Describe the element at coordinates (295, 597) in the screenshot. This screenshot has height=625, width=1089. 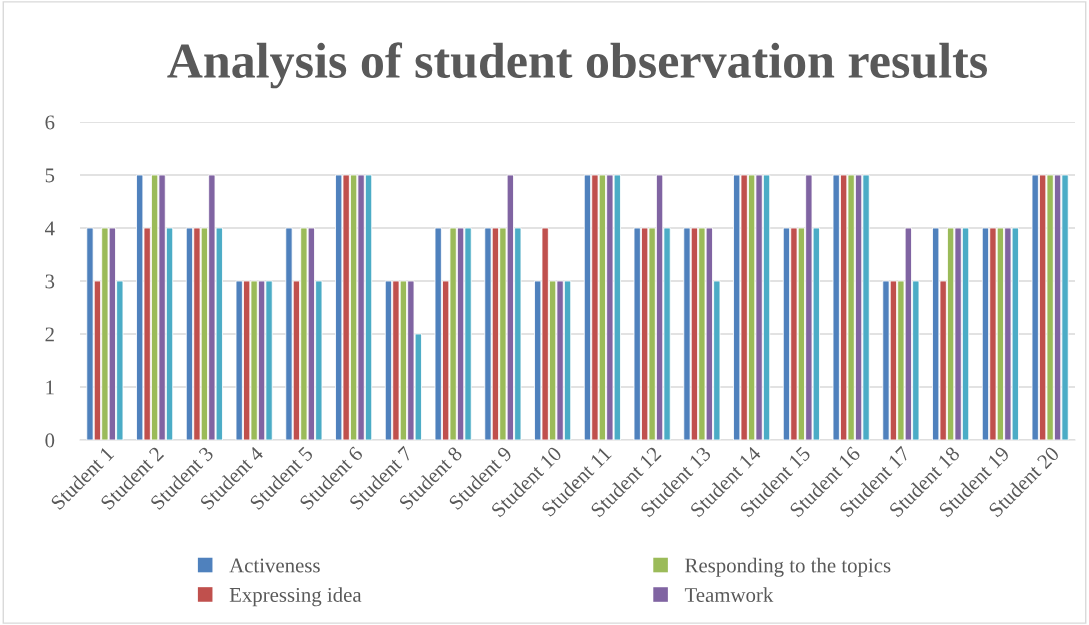
I see `legend-label: Expressing idea` at that location.